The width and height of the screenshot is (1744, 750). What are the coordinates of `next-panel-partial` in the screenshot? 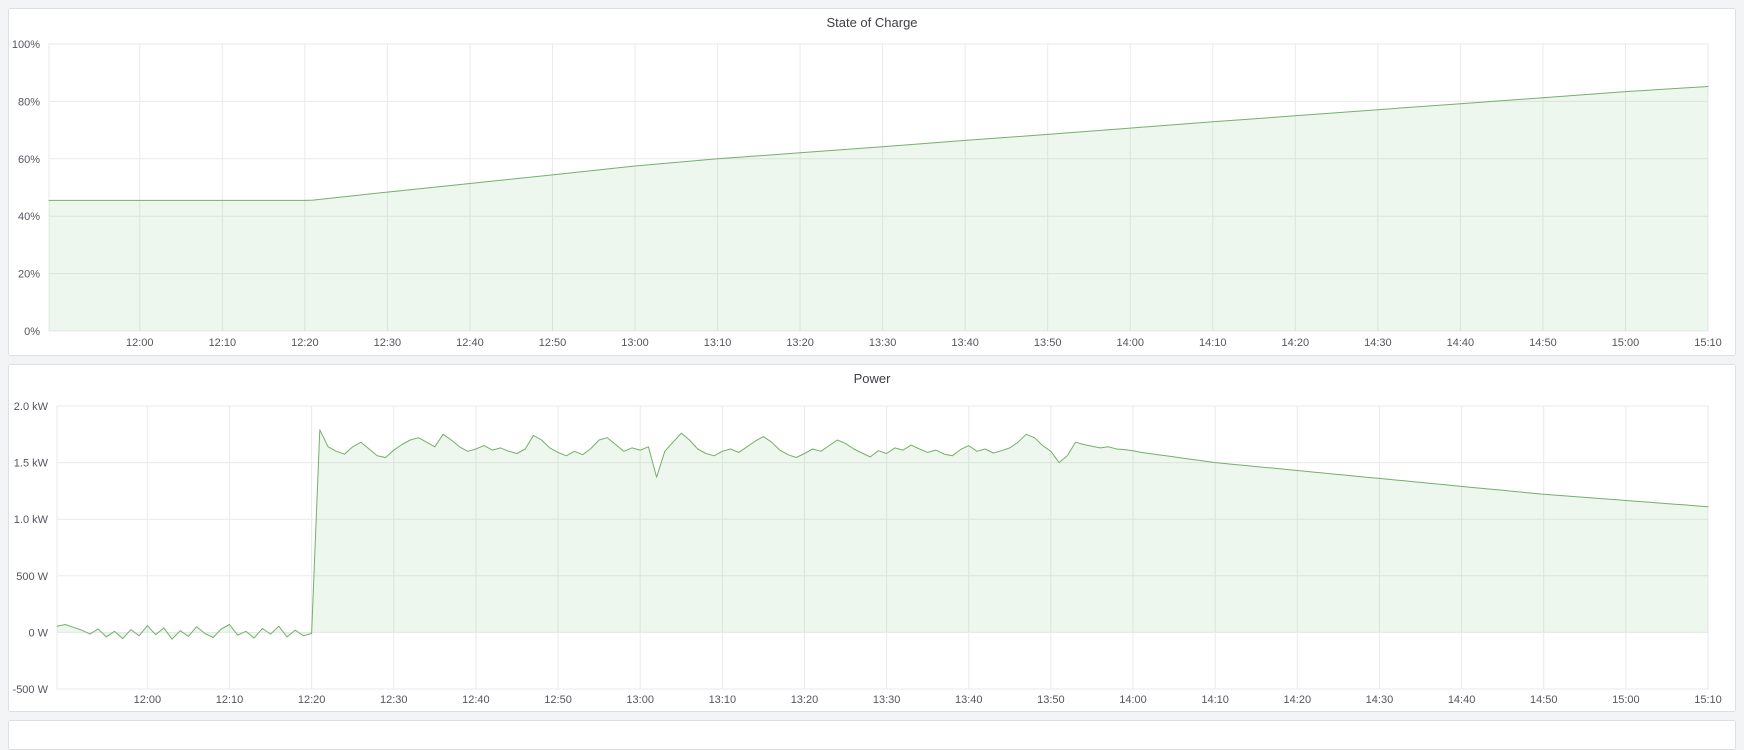 It's located at (872, 735).